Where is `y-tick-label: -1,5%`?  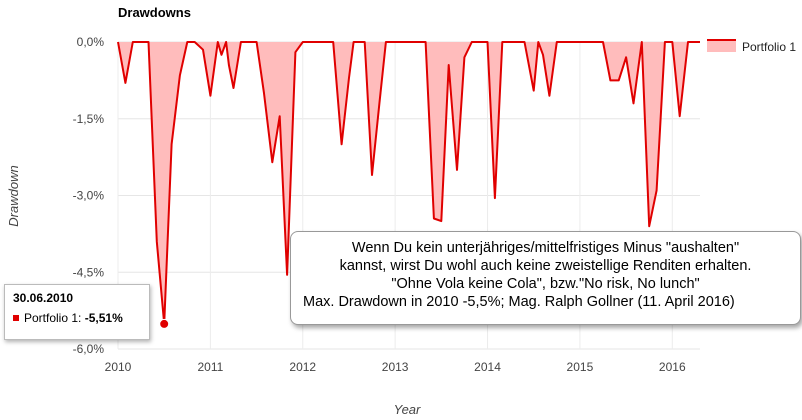
y-tick-label: -1,5% is located at coordinates (89, 119).